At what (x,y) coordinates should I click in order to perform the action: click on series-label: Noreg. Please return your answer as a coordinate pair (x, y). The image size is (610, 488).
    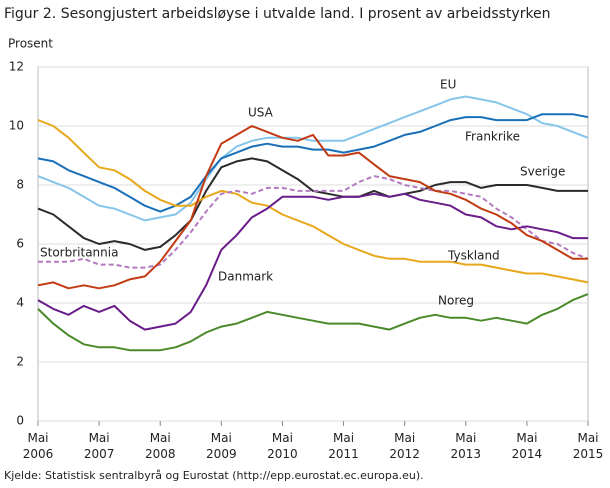
    Looking at the image, I should click on (456, 301).